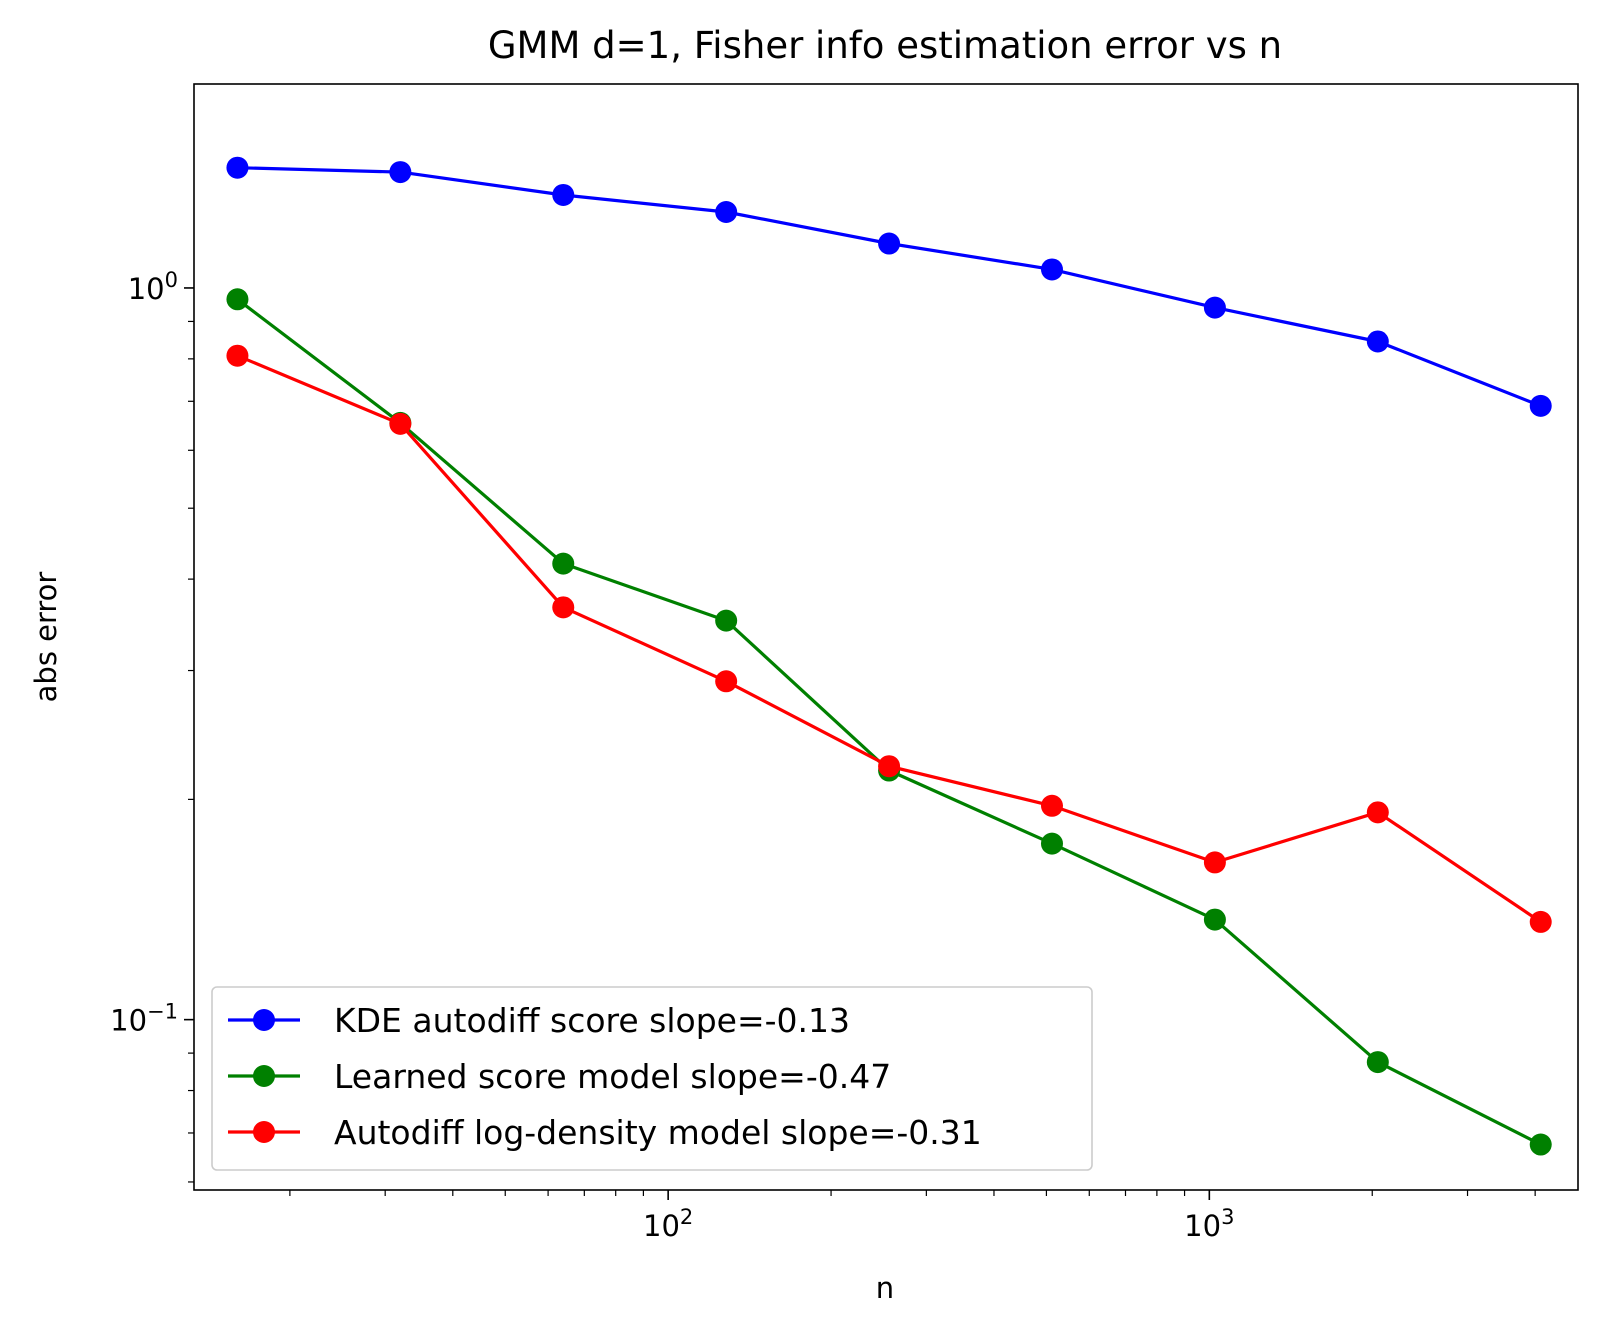  I want to click on x-axis-label: n, so click(885, 1288).